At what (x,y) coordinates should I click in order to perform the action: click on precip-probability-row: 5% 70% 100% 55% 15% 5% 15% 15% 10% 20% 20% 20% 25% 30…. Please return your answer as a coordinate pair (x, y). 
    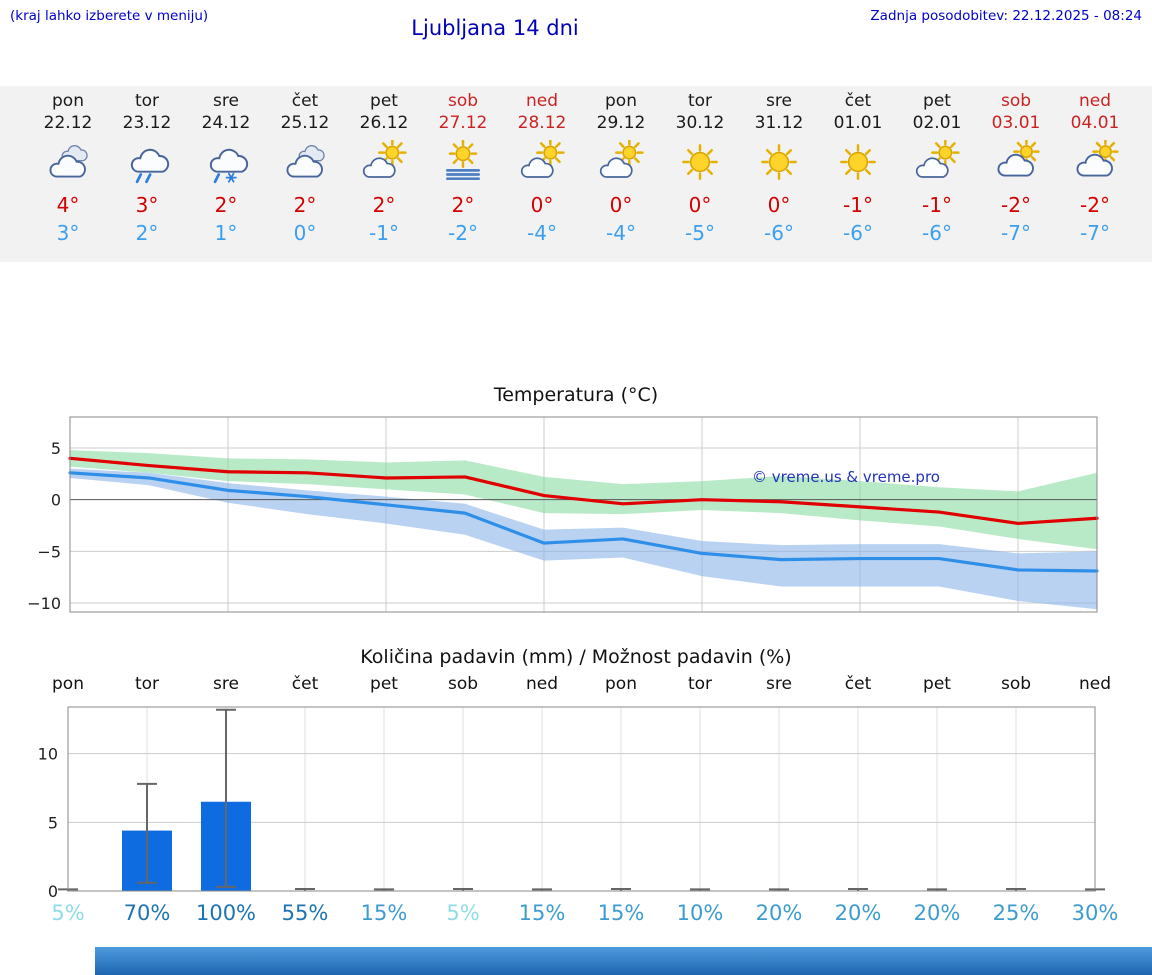
    Looking at the image, I should click on (576, 916).